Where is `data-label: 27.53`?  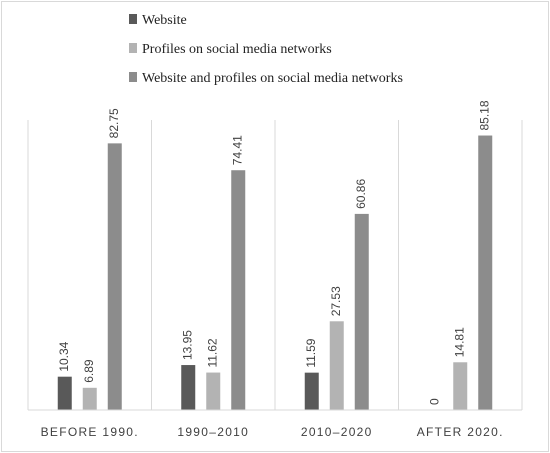 data-label: 27.53 is located at coordinates (336, 301).